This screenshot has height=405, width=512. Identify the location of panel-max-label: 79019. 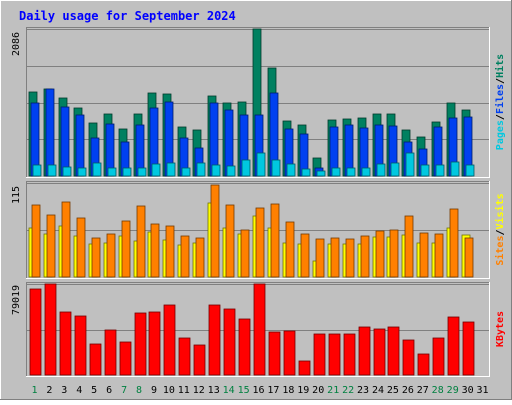
(16, 300).